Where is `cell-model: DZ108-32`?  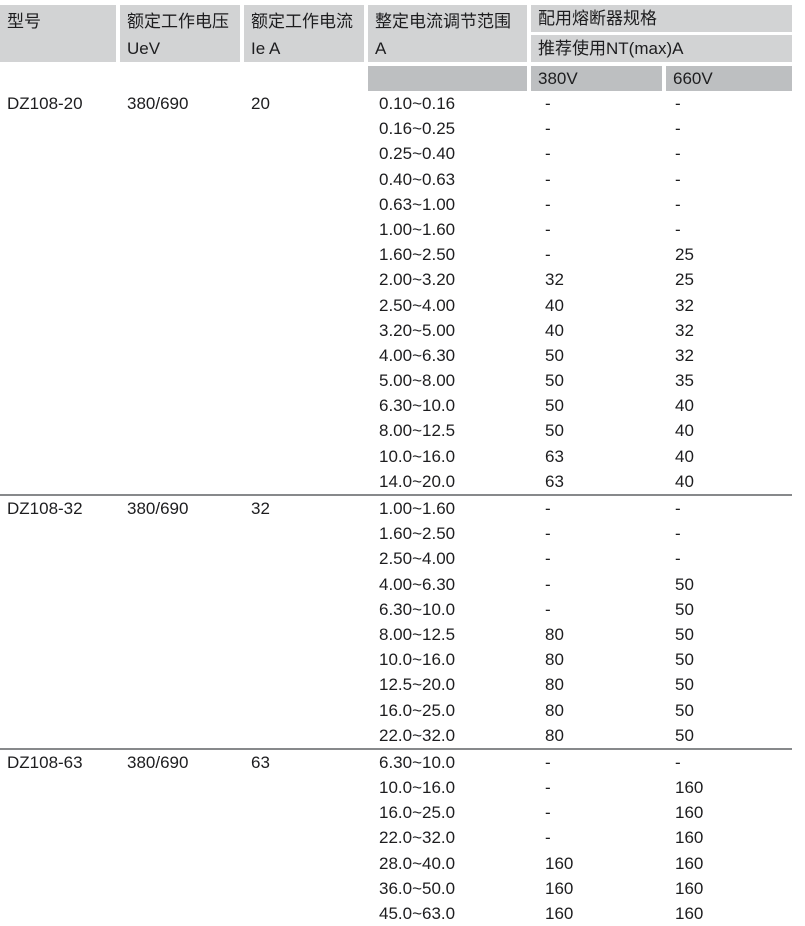 cell-model: DZ108-32 is located at coordinates (45, 508).